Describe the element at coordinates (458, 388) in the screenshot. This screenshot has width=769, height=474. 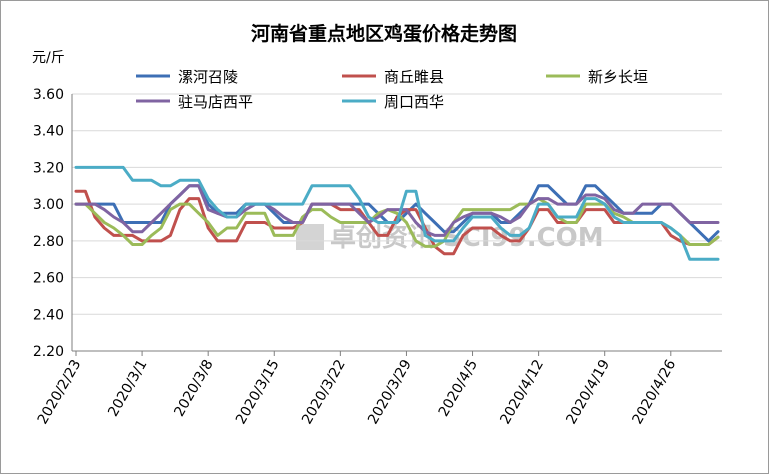
I see `x-tick-label: 2020/4/5` at that location.